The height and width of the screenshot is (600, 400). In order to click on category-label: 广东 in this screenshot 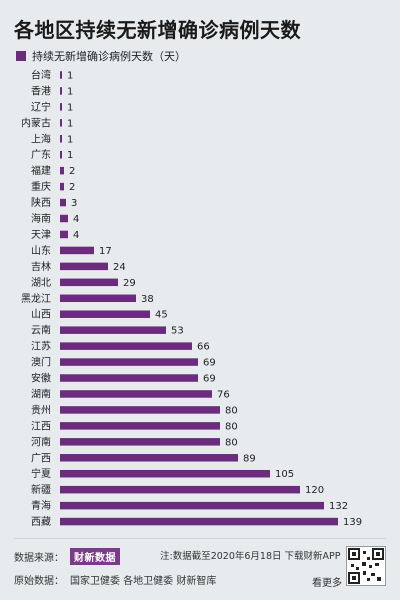, I will do `click(41, 154)`.